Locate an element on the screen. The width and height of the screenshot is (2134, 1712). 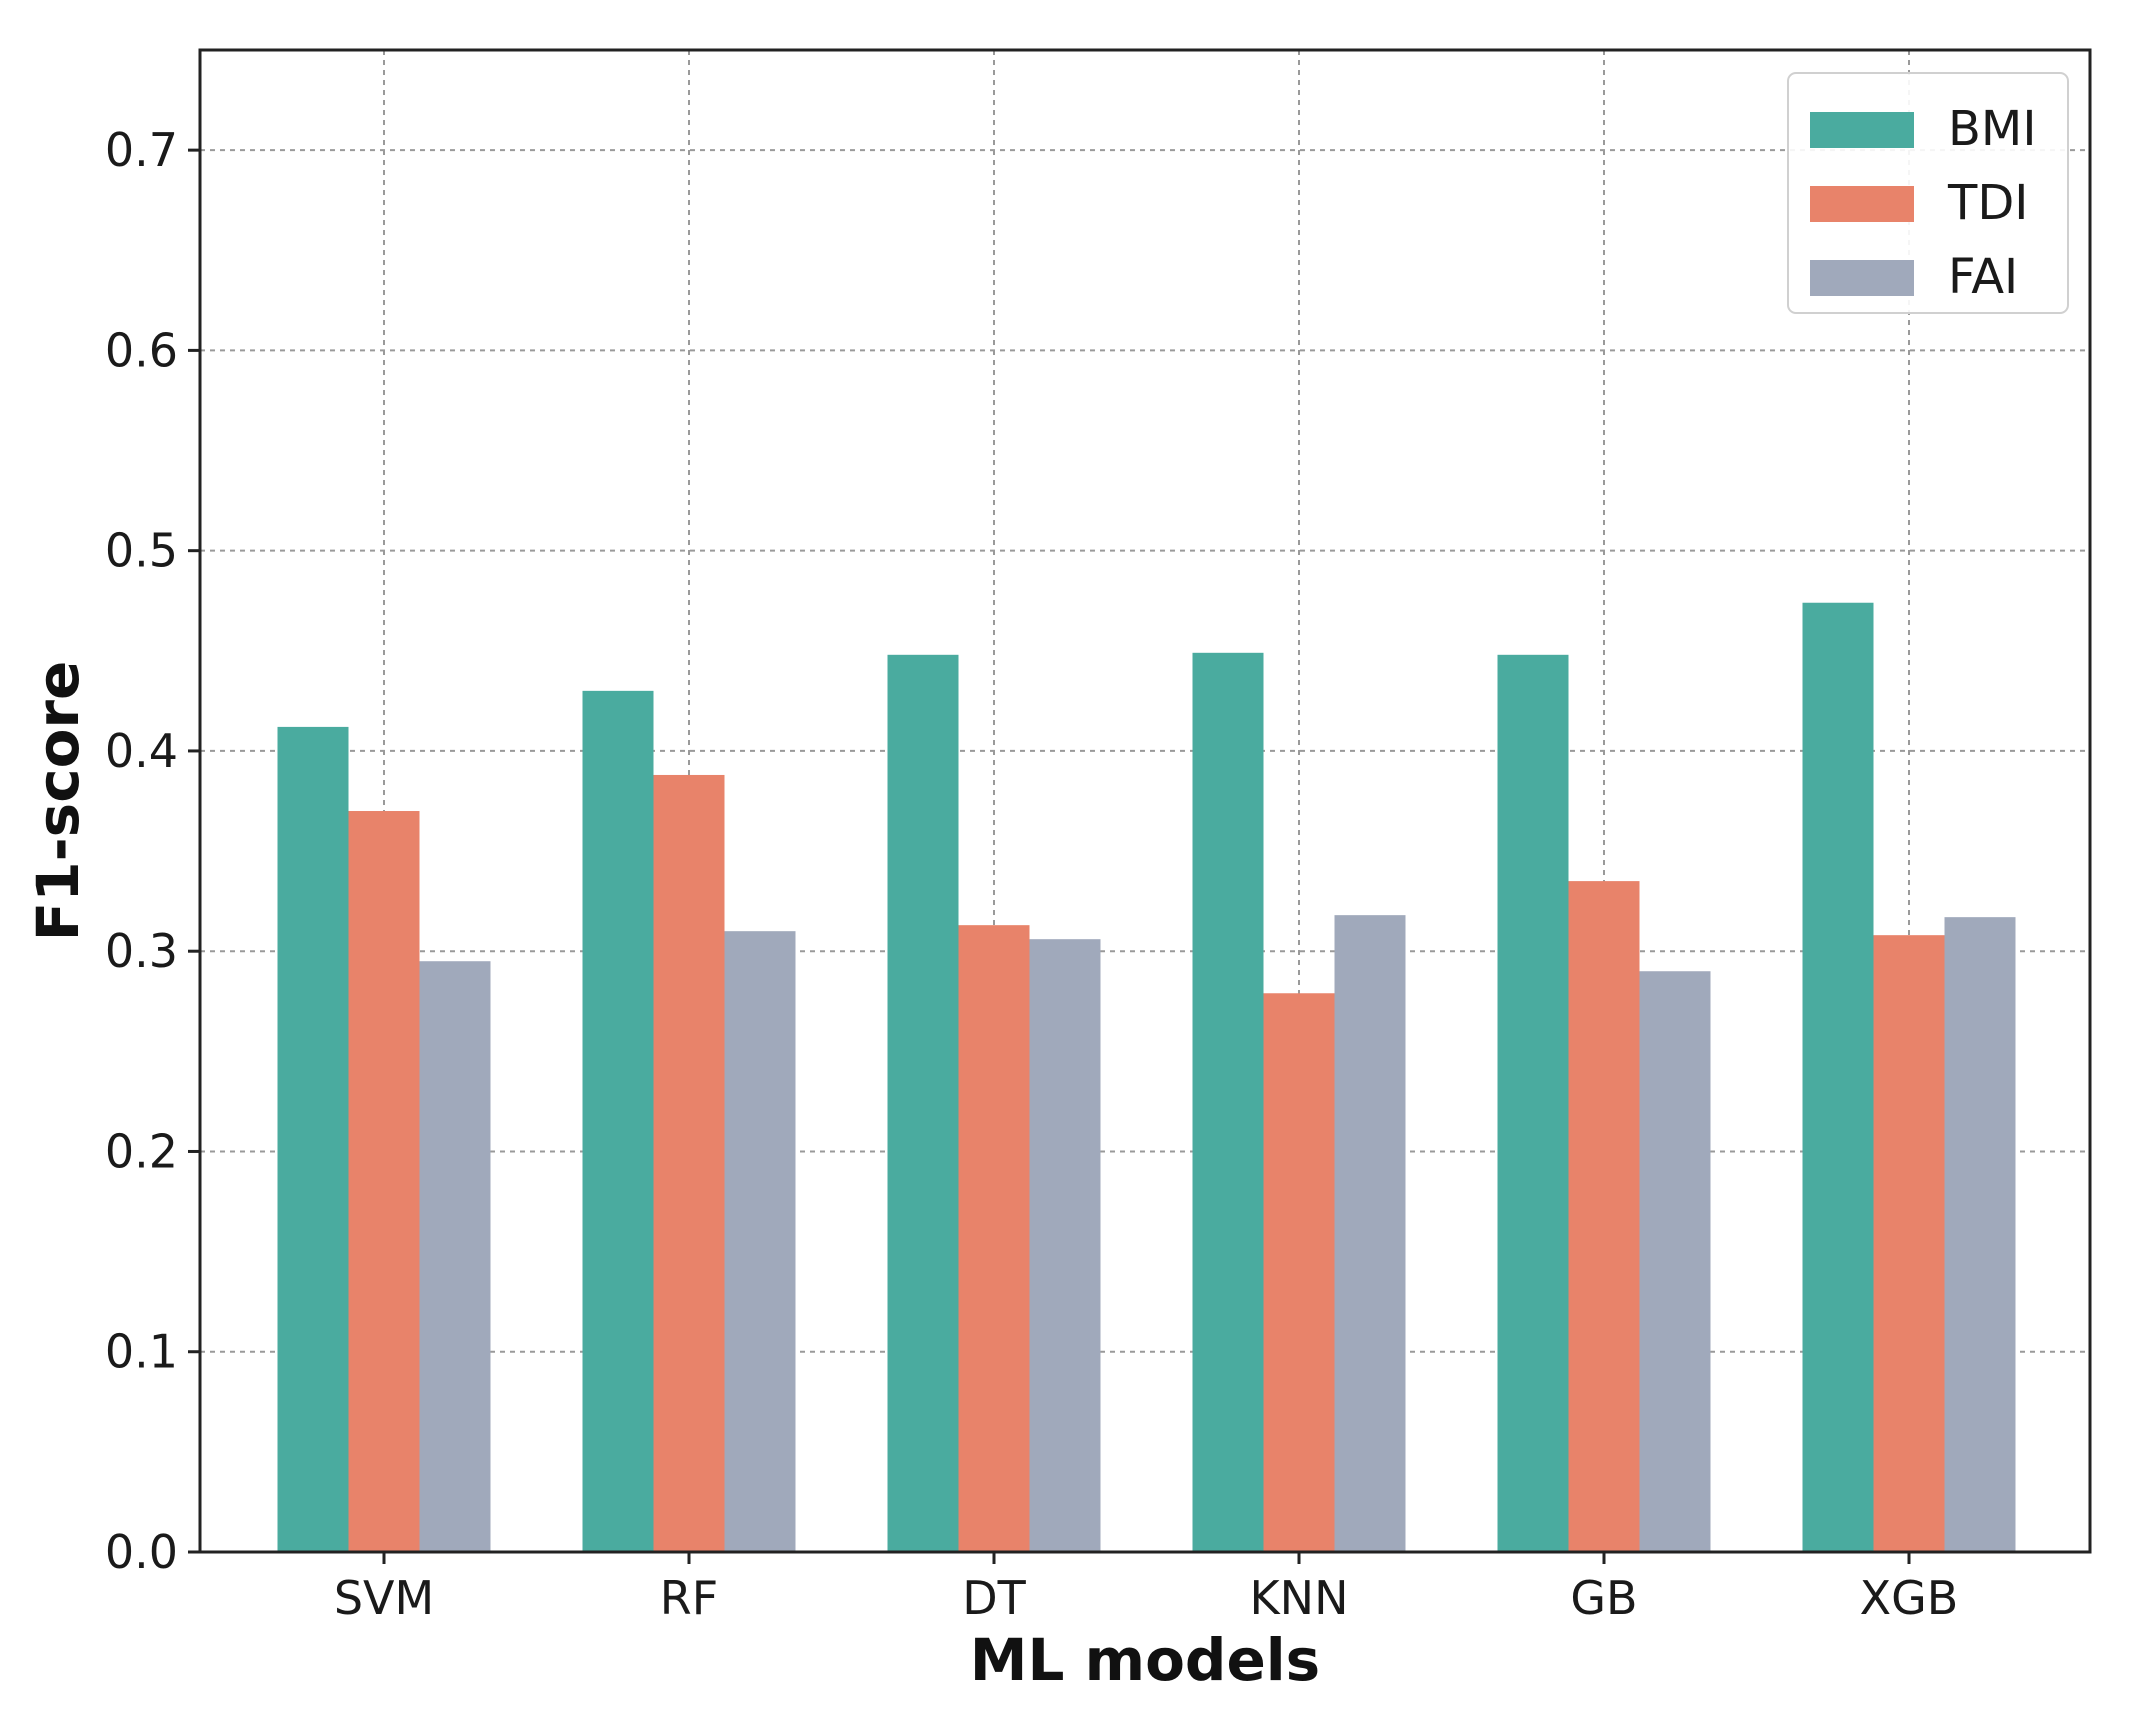
bar-tdi-knn: TDI KNN: 0.279 is located at coordinates (1299, 1272).